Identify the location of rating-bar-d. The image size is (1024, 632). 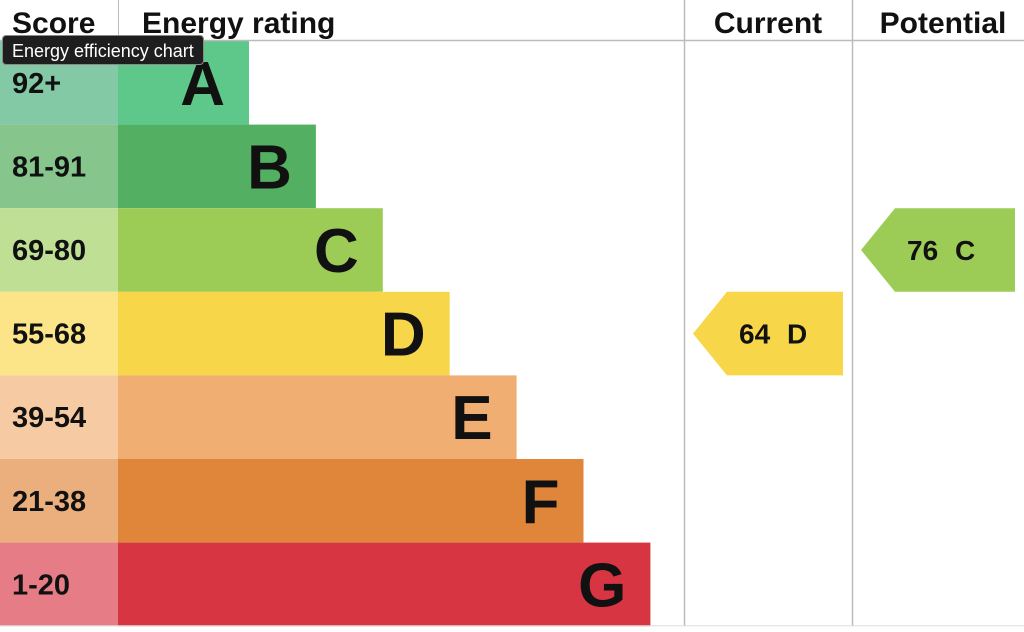
(284, 333).